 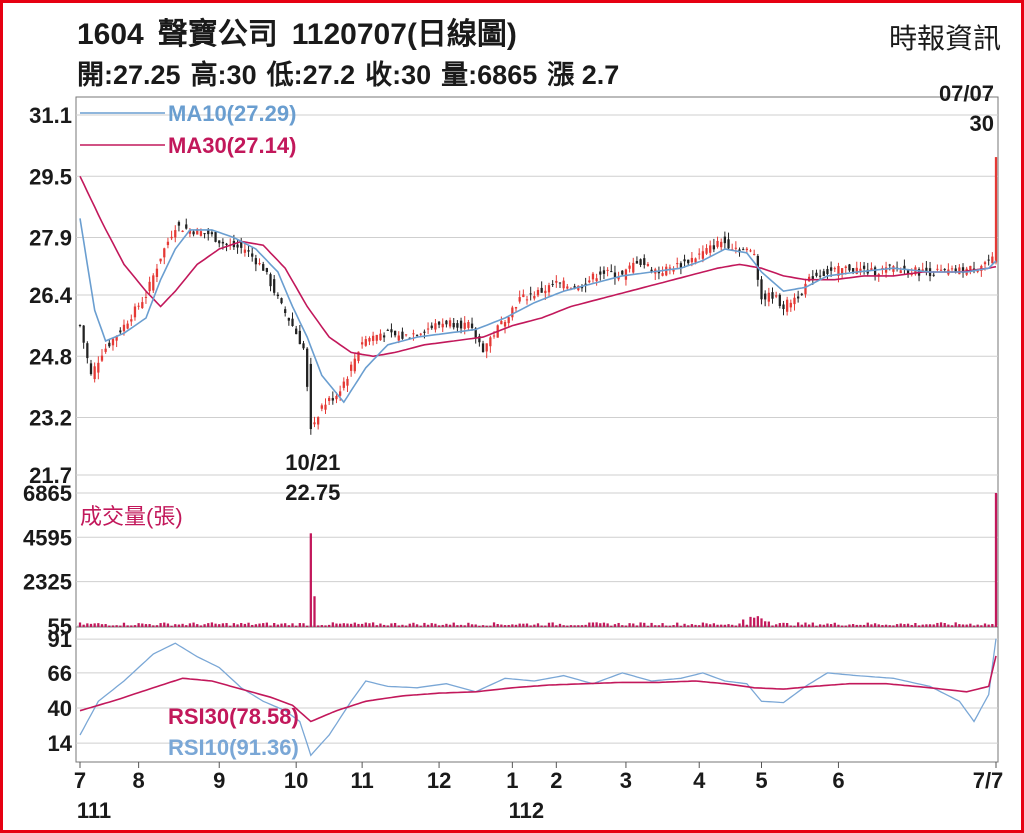 I want to click on price-tick-label: 31.1, so click(x=50, y=115).